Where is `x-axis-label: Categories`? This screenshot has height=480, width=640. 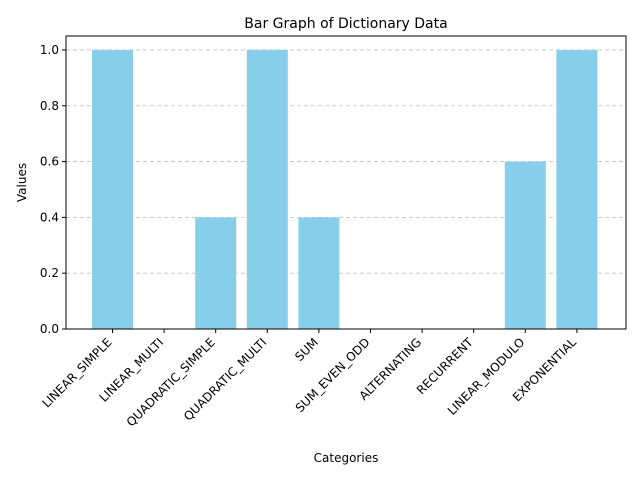
x-axis-label: Categories is located at coordinates (346, 458).